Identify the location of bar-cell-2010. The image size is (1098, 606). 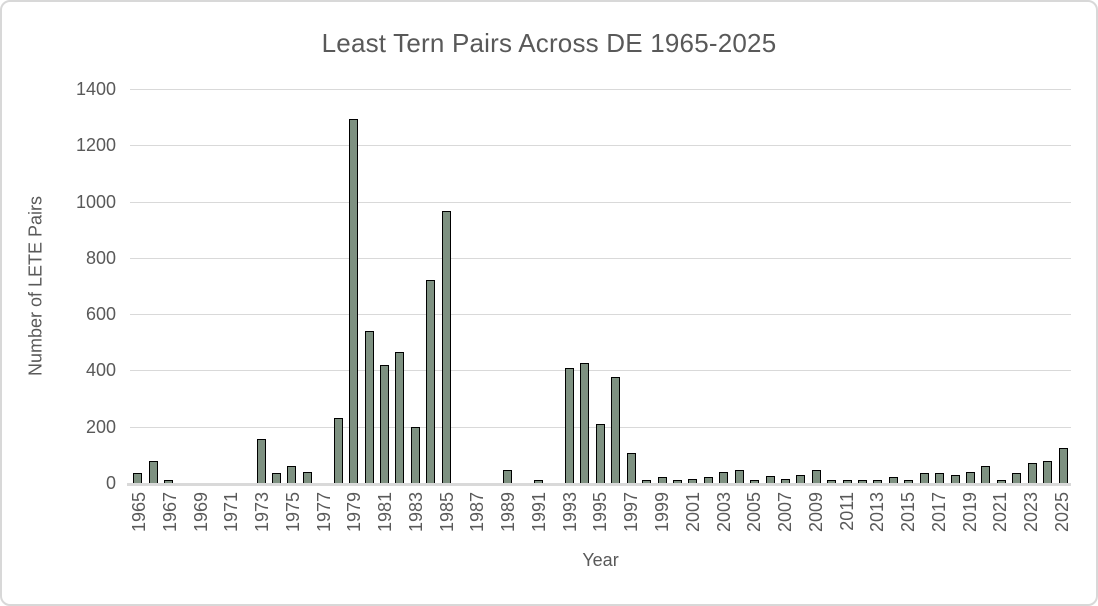
(831, 286).